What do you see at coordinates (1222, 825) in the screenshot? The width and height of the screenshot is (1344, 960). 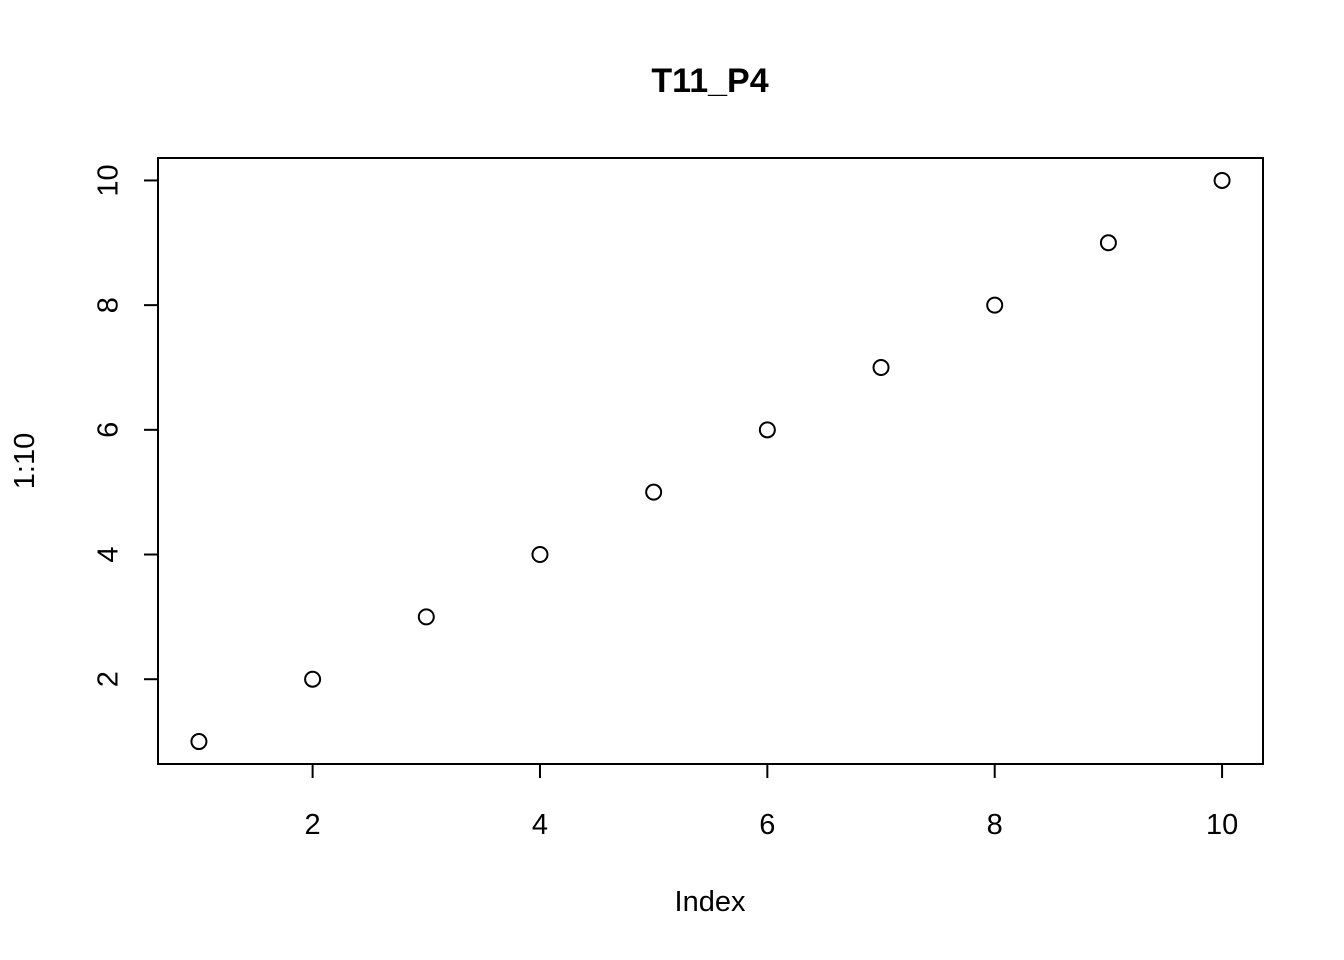 I see `x-tick-label: 10` at bounding box center [1222, 825].